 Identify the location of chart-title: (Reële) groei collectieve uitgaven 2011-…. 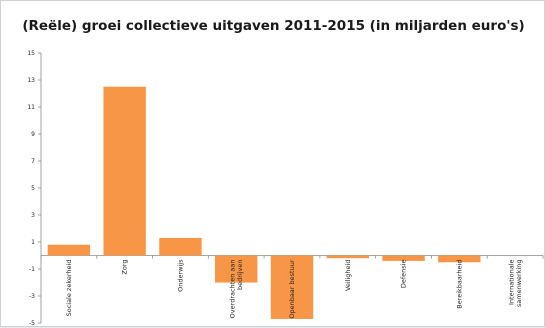
(273, 26).